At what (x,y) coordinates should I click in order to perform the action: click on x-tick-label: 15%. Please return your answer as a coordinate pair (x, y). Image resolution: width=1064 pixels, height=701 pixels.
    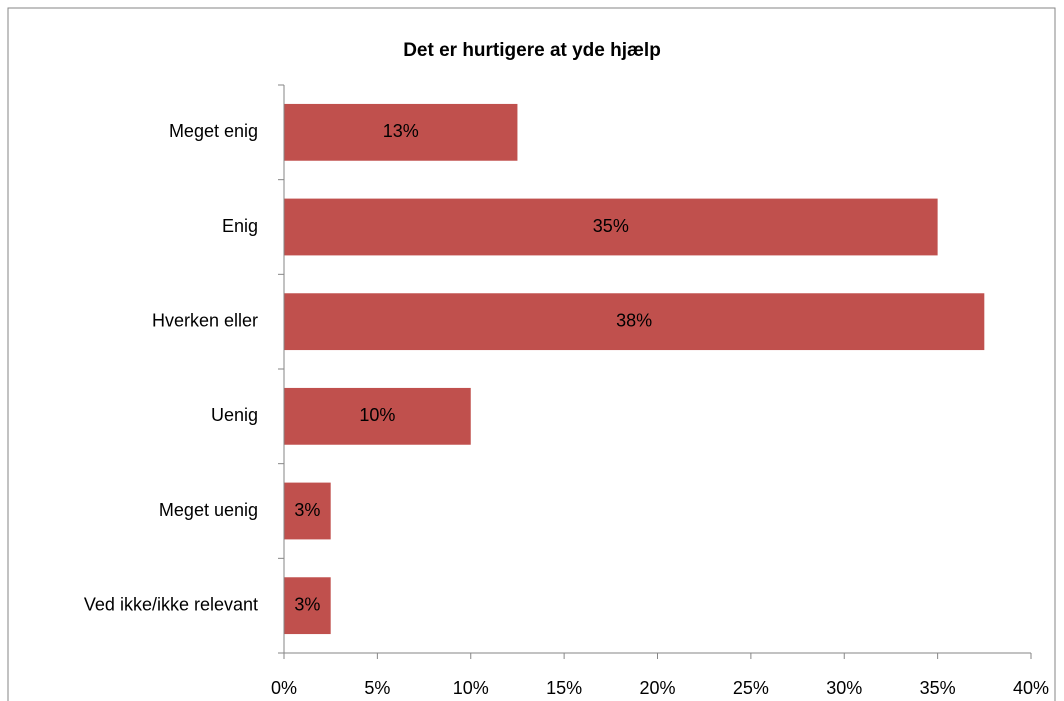
    Looking at the image, I should click on (564, 688).